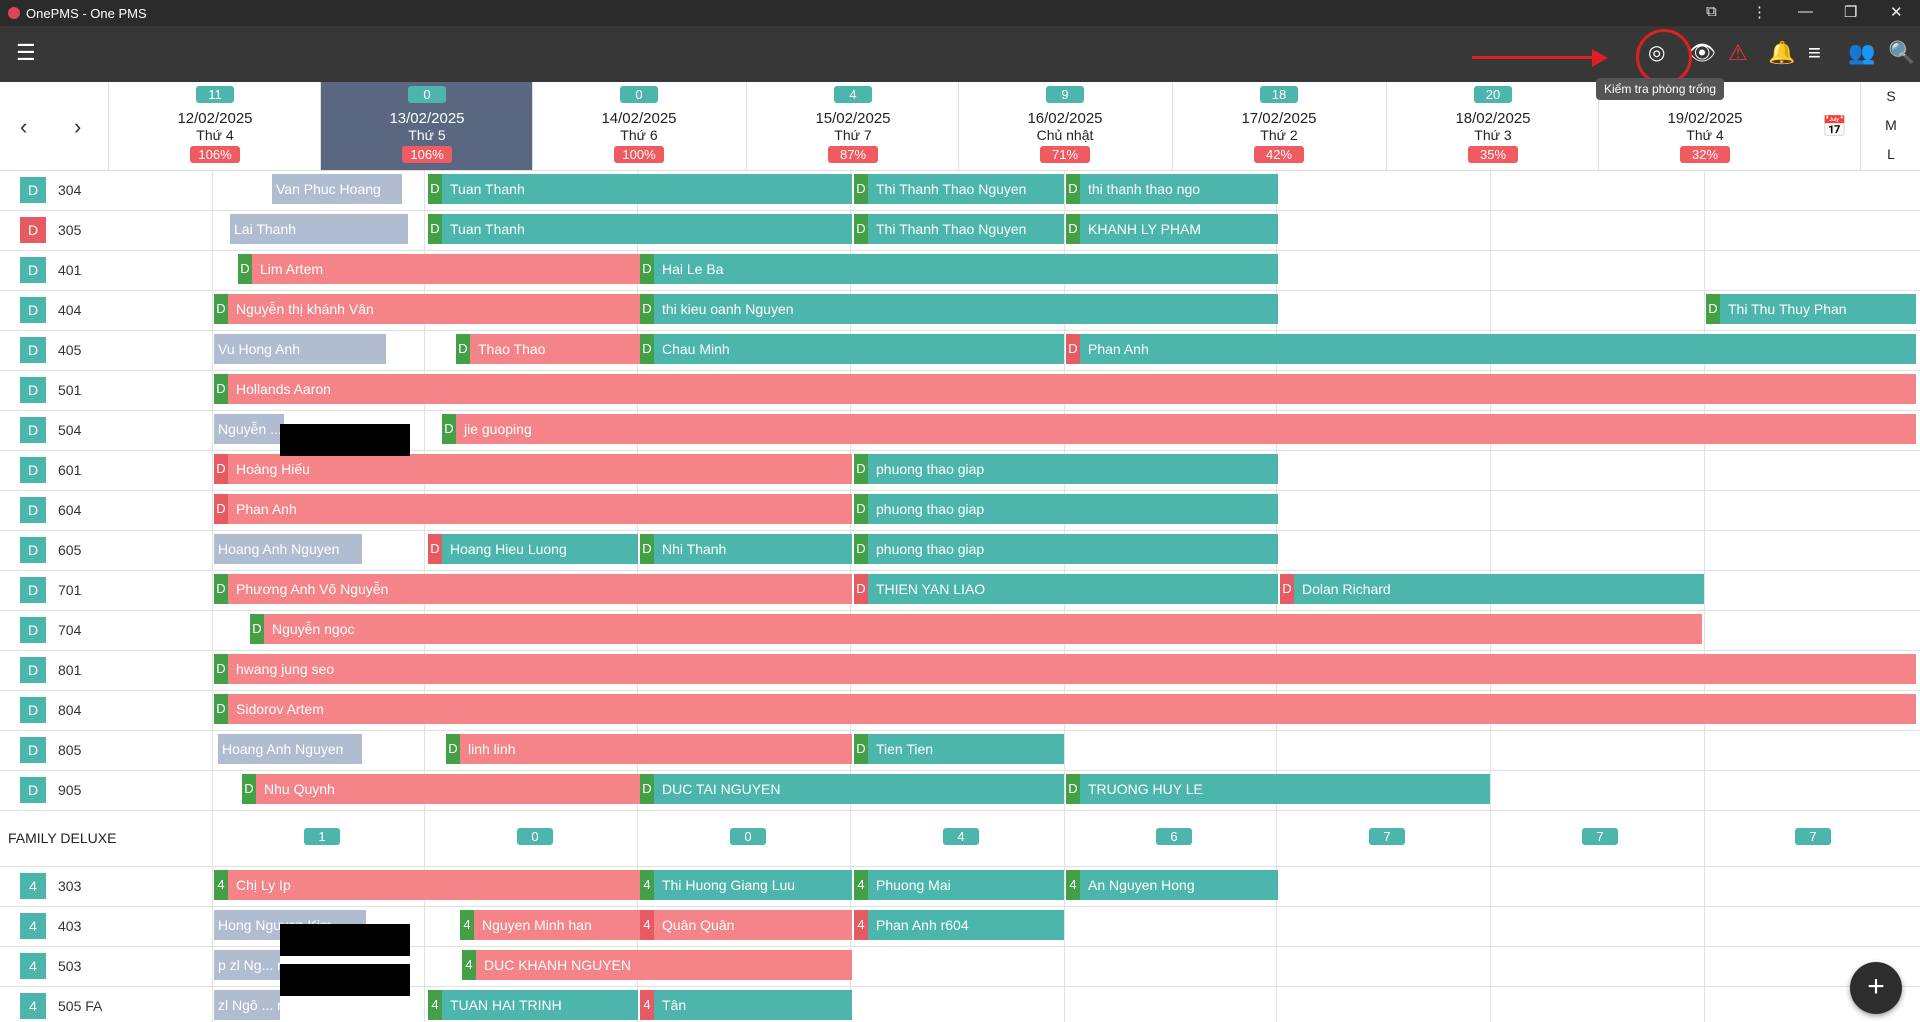 This screenshot has width=1920, height=1022. What do you see at coordinates (319, 229) in the screenshot?
I see `booking-bar: Lai Thanh` at bounding box center [319, 229].